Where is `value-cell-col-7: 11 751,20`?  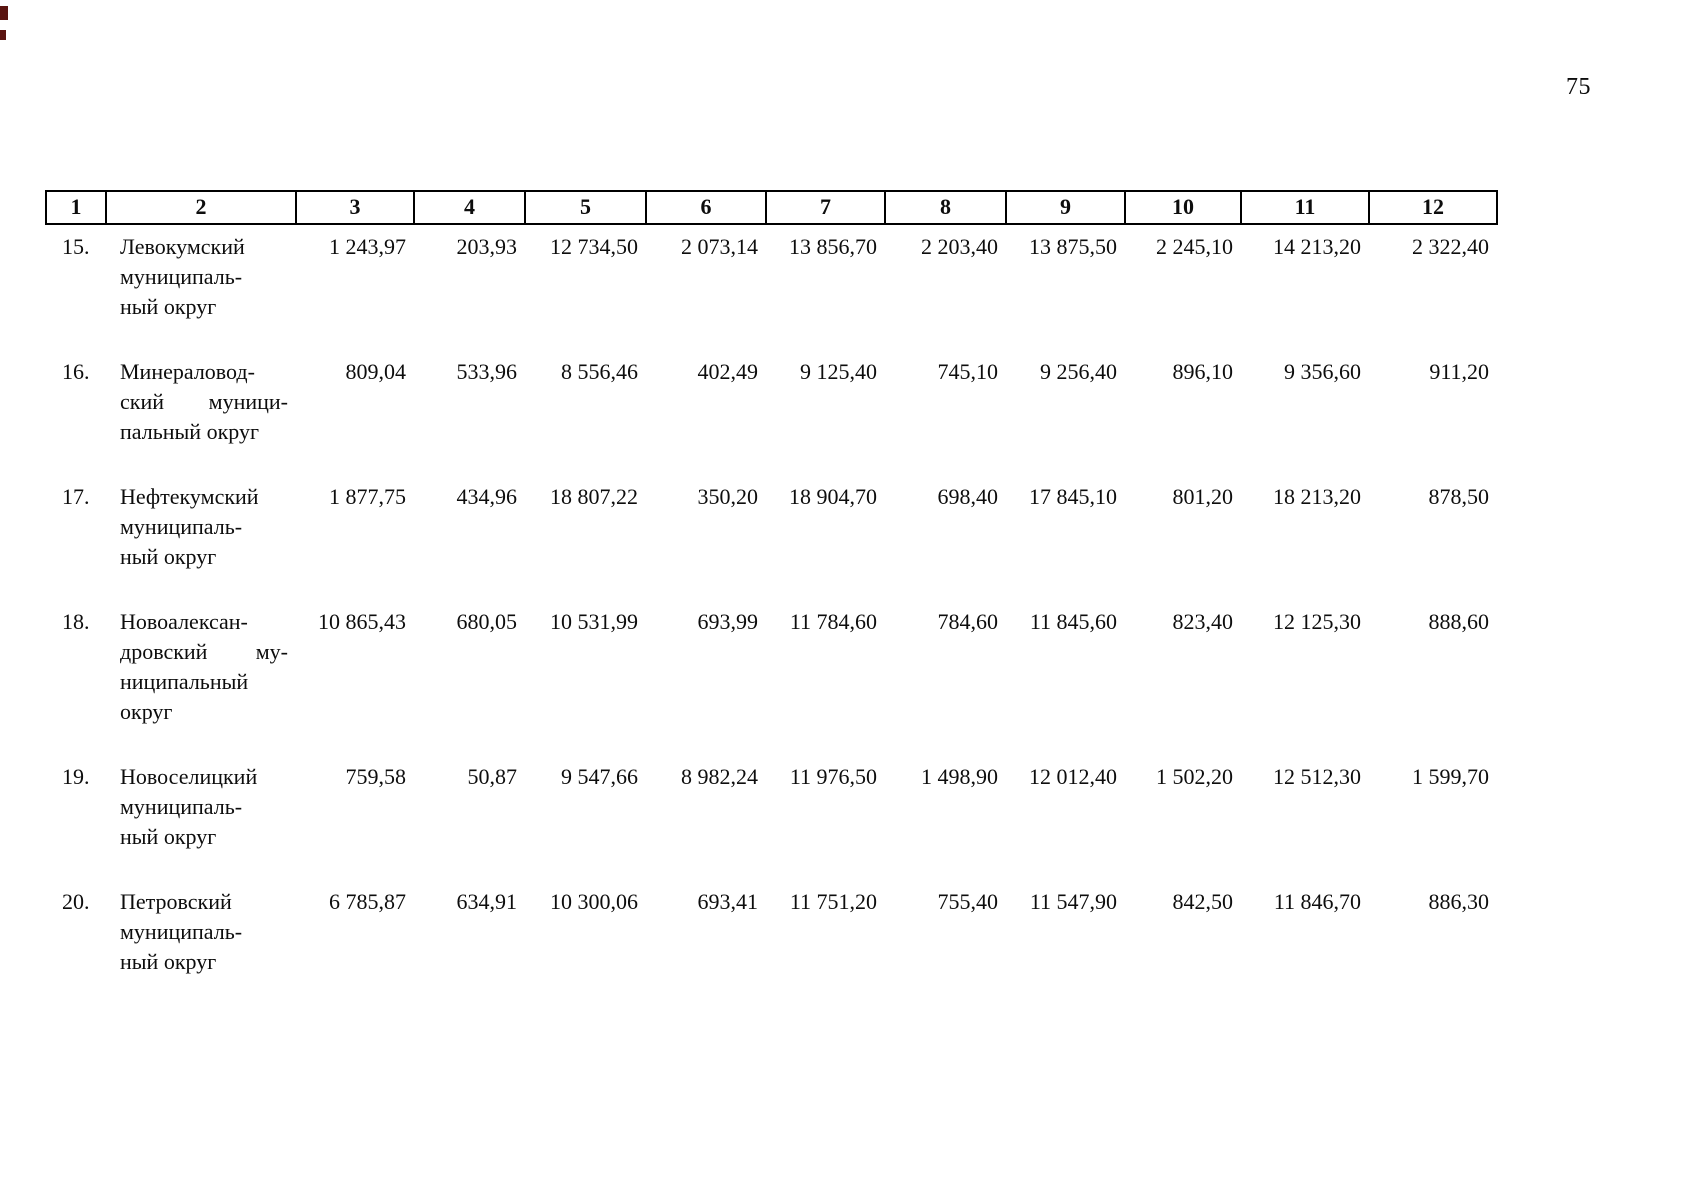 value-cell-col-7: 11 751,20 is located at coordinates (833, 901).